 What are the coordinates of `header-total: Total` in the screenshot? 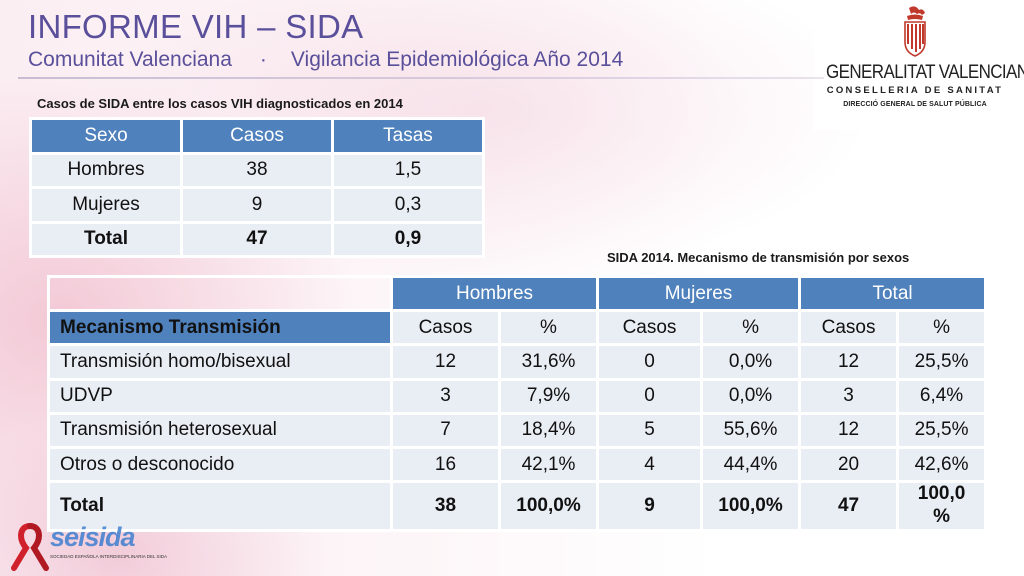 It's located at (893, 293).